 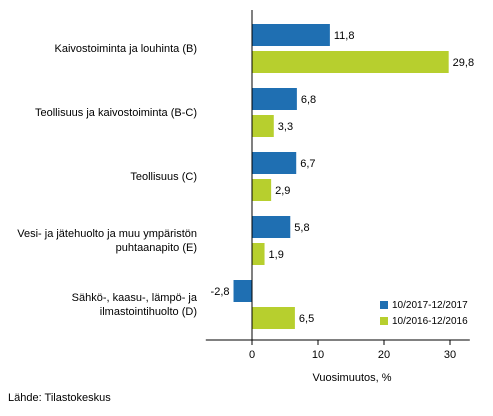 What do you see at coordinates (282, 191) in the screenshot?
I see `data-label: 2,9` at bounding box center [282, 191].